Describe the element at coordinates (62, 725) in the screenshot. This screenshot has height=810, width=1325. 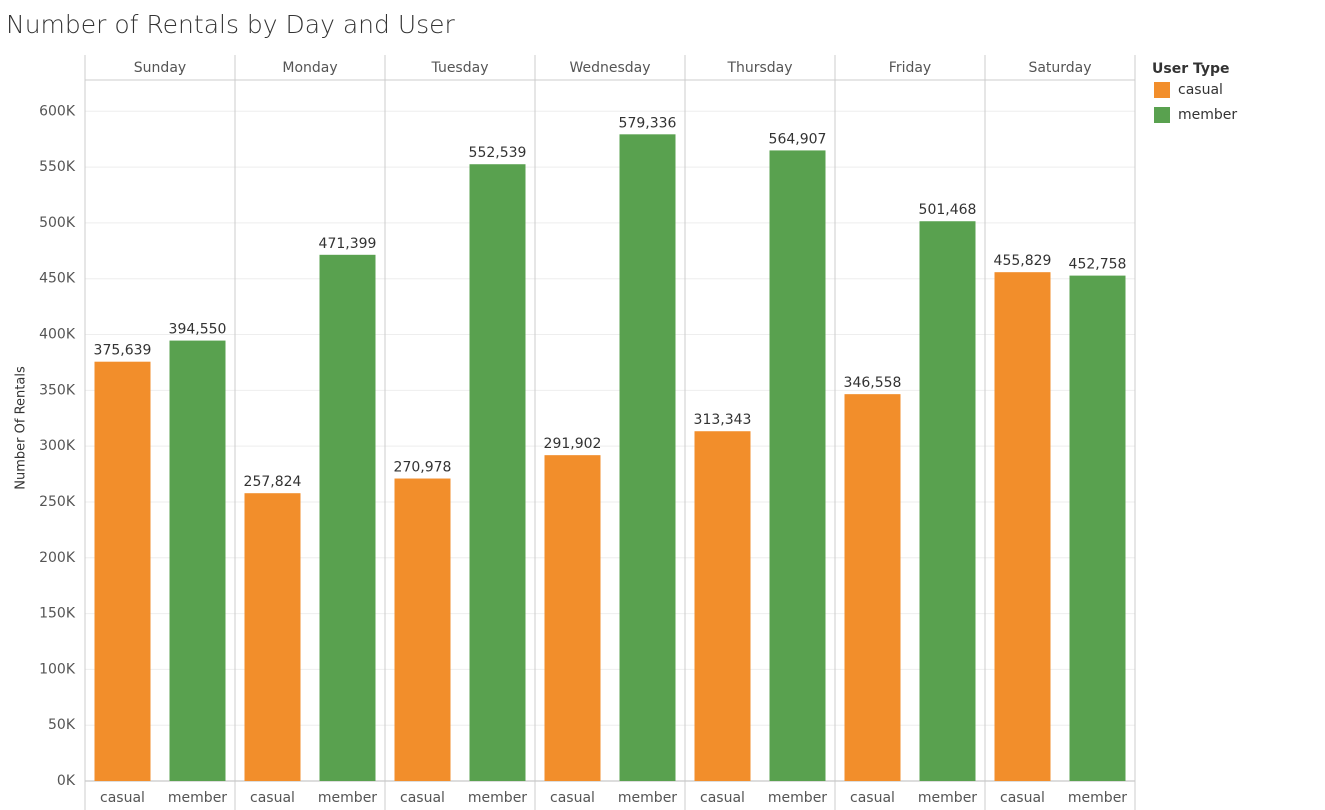
I see `y-tick-label: 50K` at that location.